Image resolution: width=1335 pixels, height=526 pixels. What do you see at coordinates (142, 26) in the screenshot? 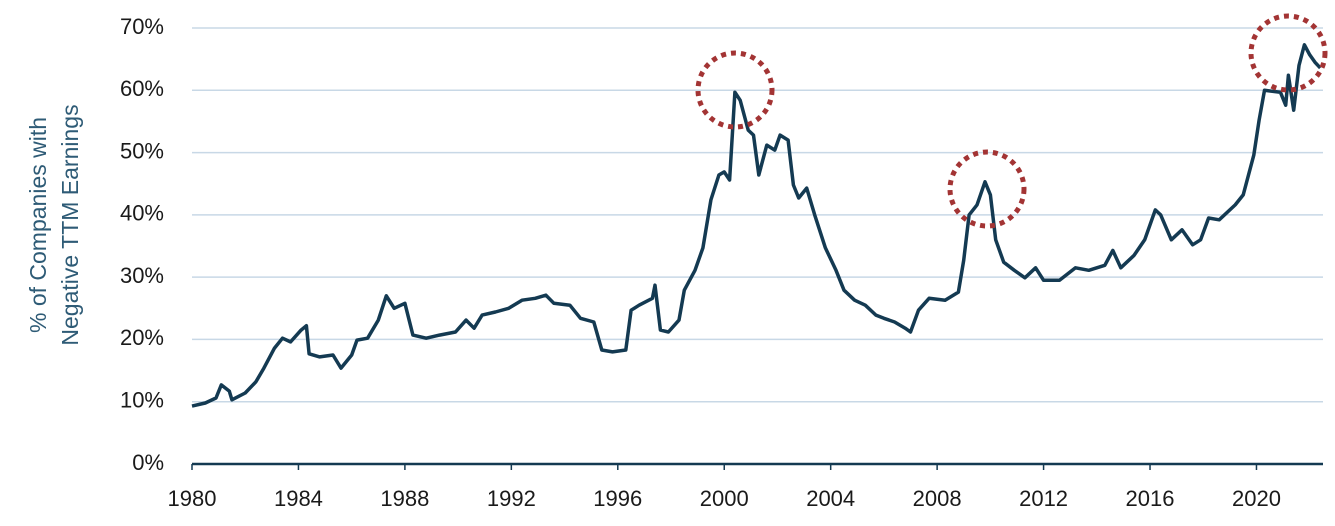
I see `y-tick-label: 70%` at bounding box center [142, 26].